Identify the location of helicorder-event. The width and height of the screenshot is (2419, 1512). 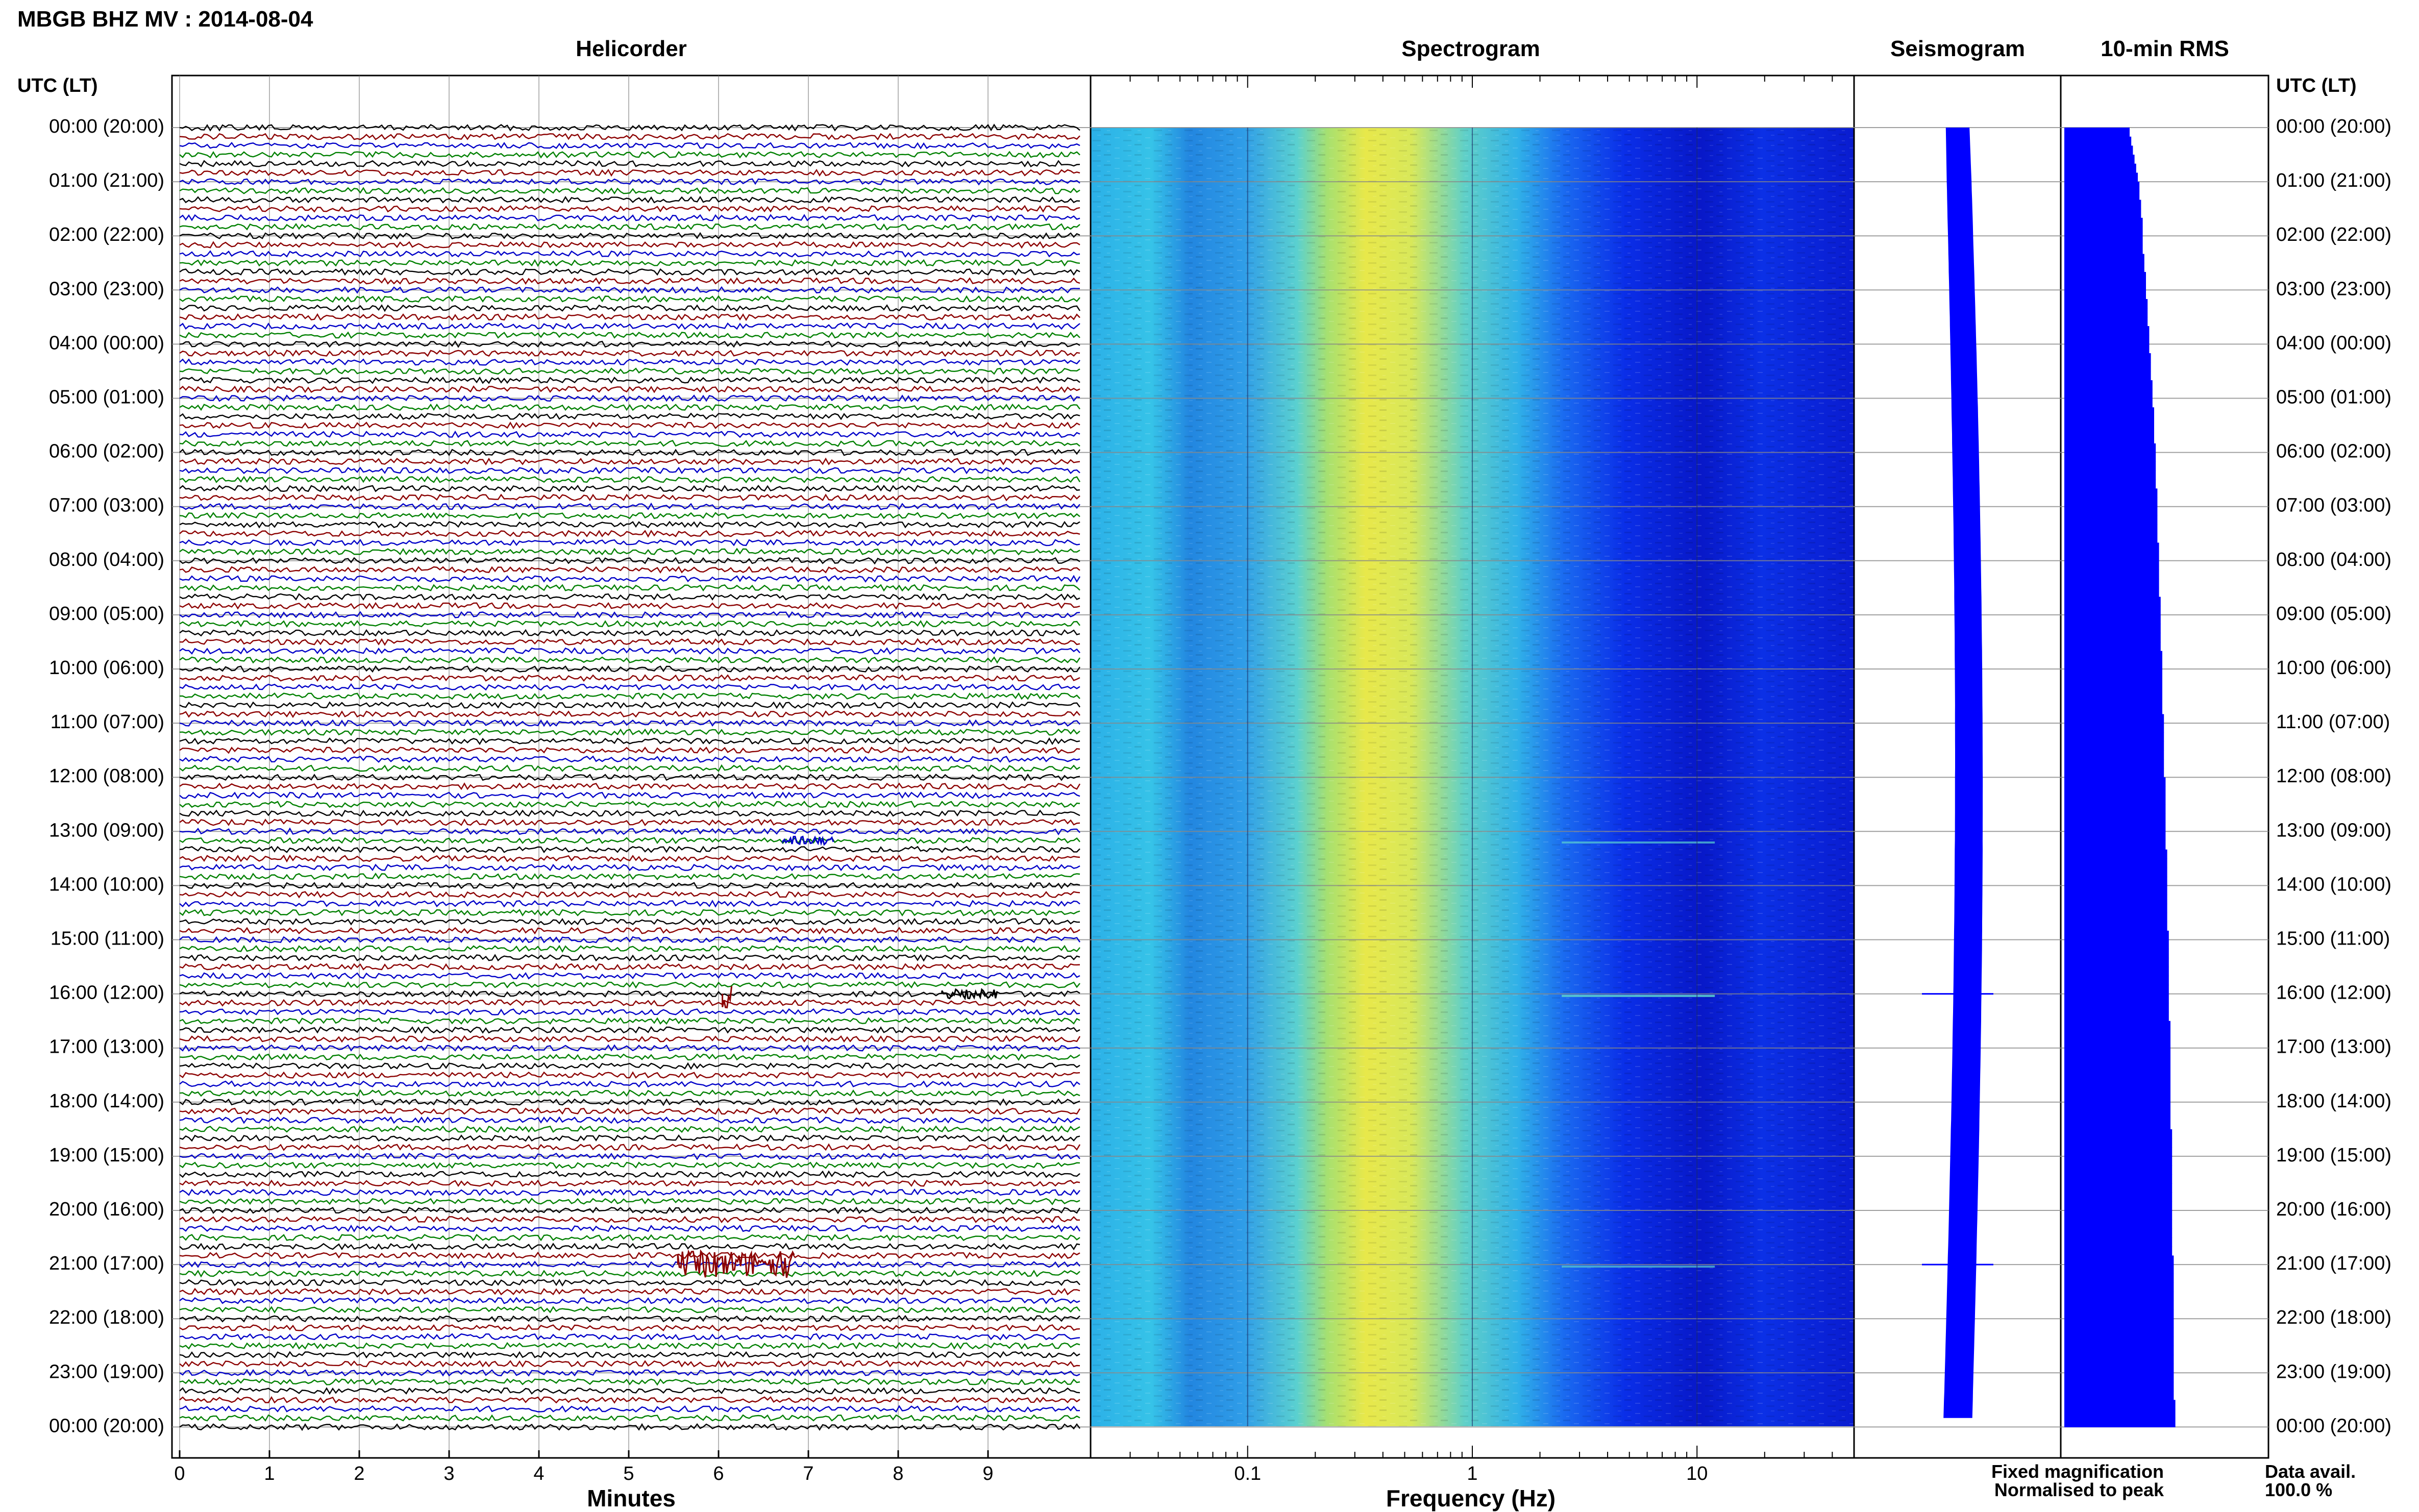
(727, 997).